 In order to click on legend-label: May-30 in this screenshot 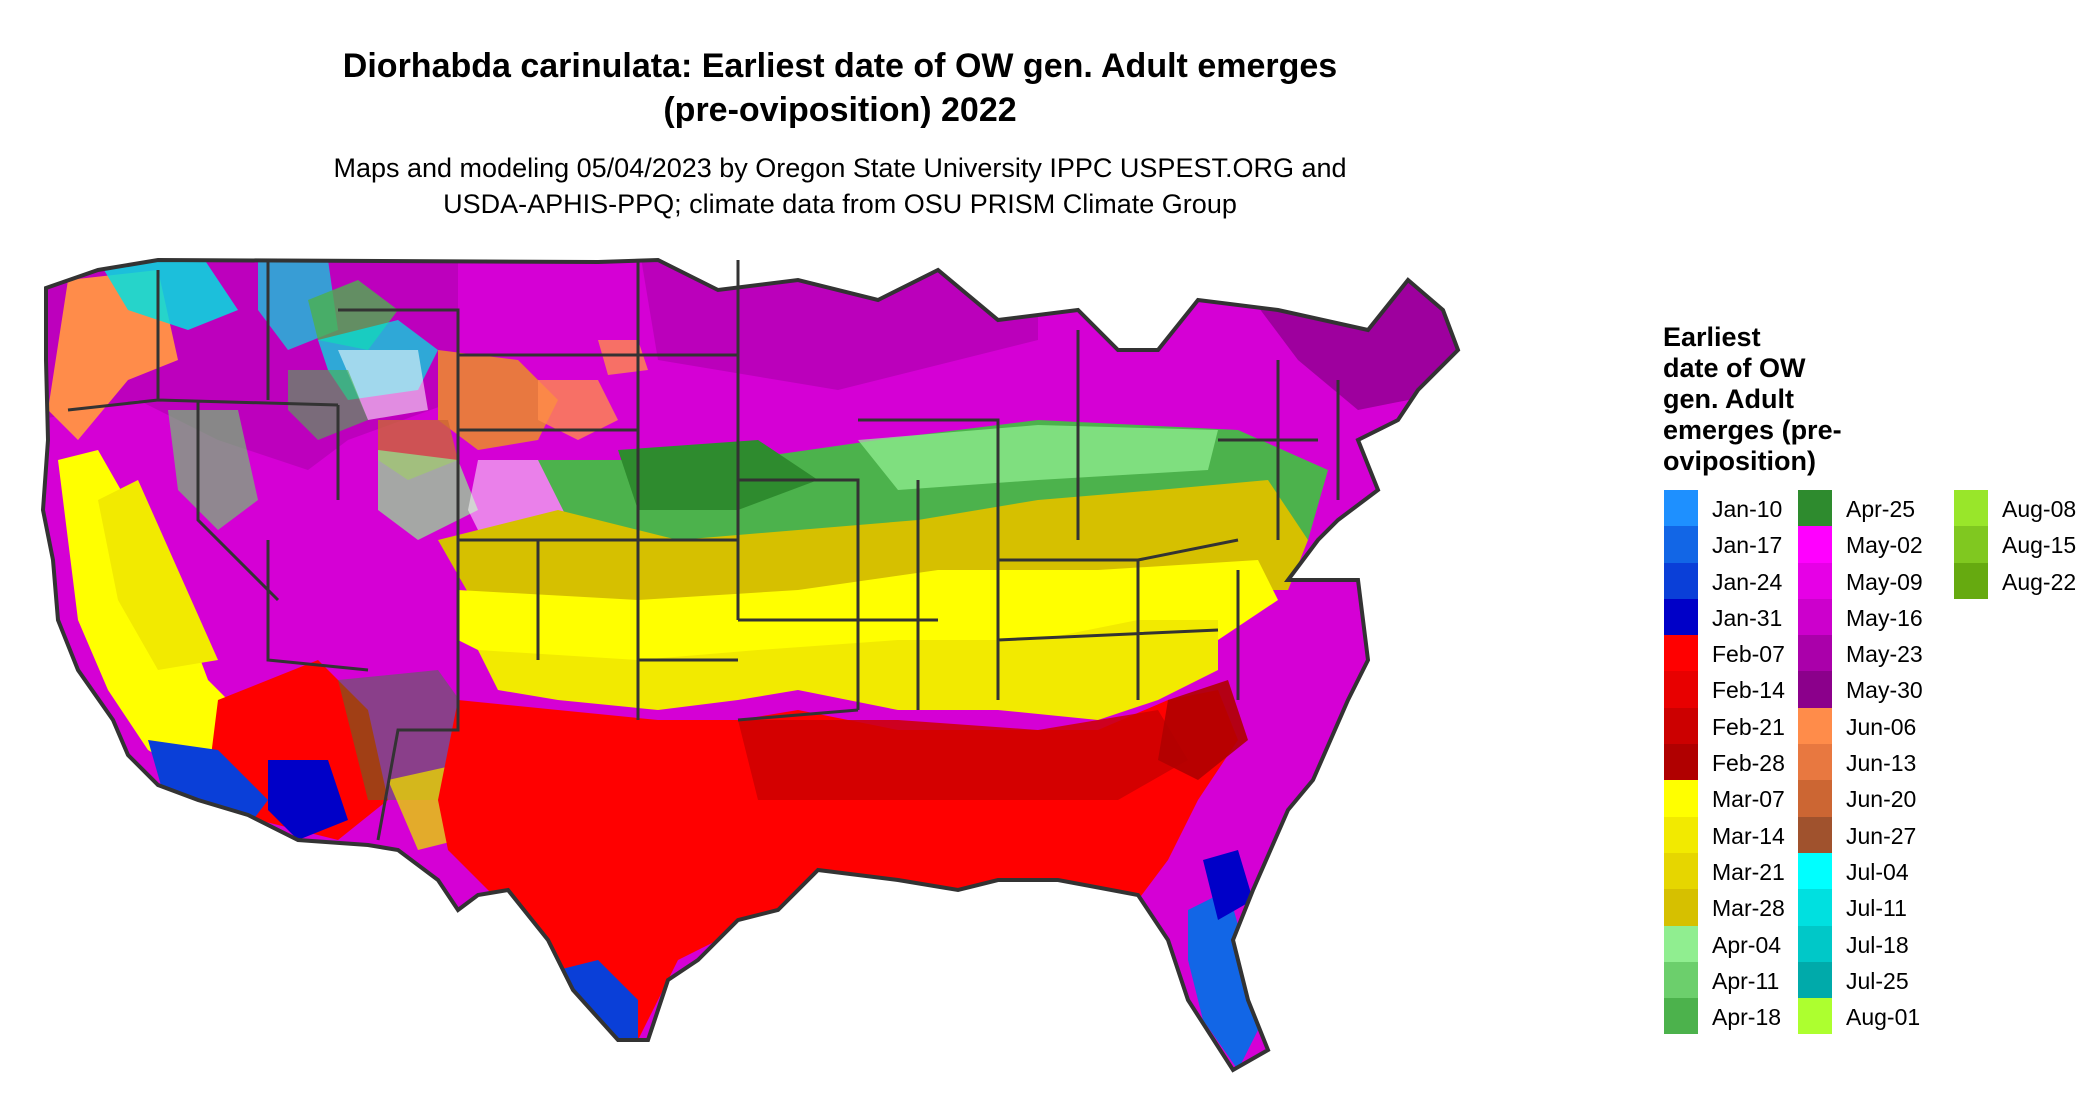, I will do `click(1884, 690)`.